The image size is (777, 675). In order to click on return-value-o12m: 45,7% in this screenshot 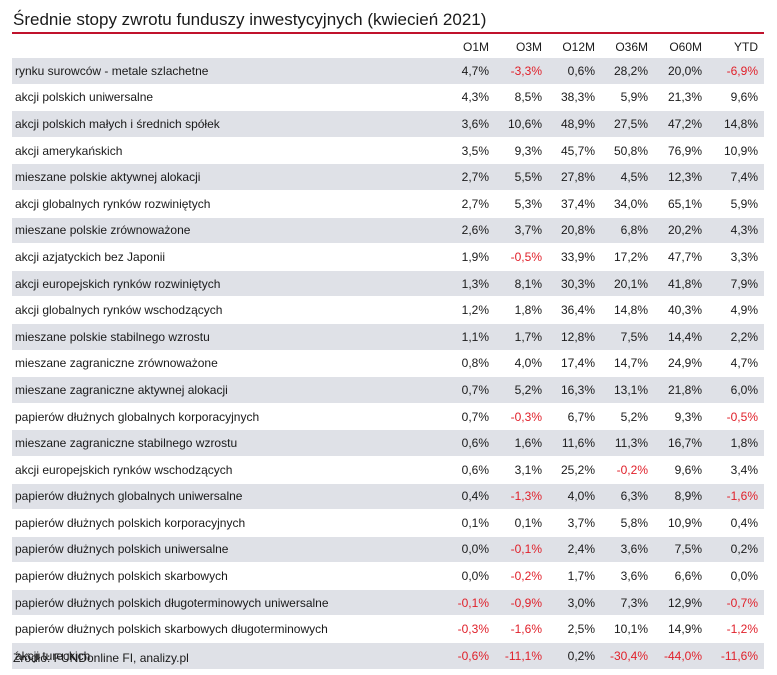, I will do `click(574, 151)`.